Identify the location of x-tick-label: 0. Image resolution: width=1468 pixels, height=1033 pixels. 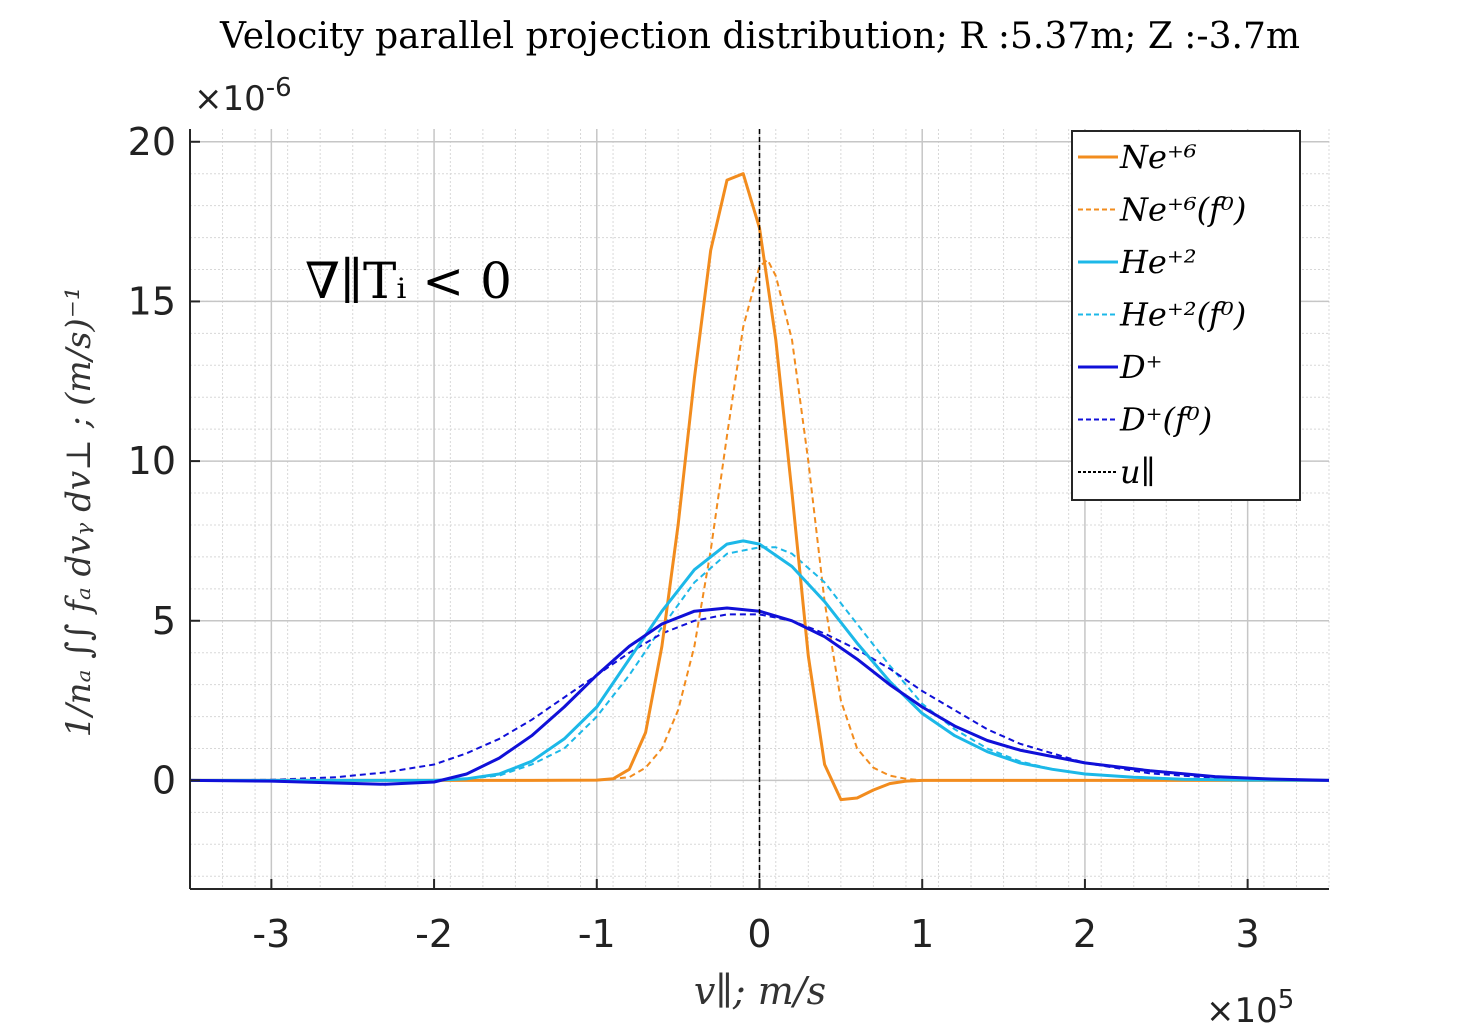
(759, 934).